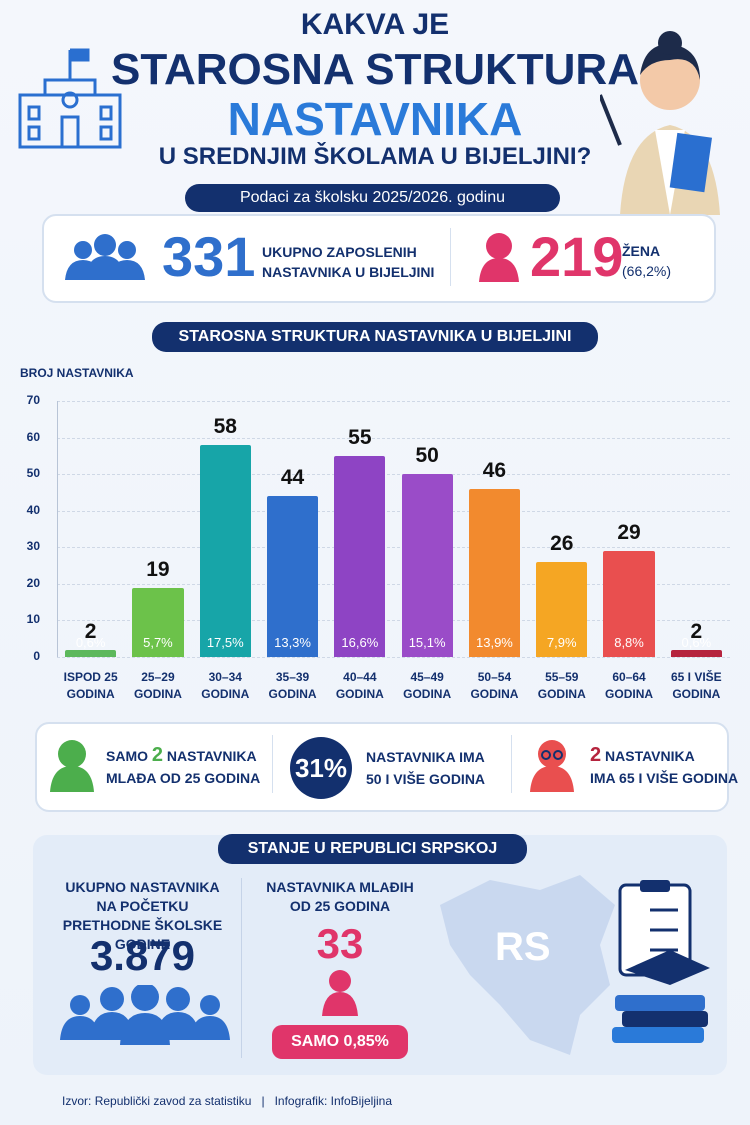 The width and height of the screenshot is (750, 1125). Describe the element at coordinates (426, 768) in the screenshot. I see `fact-text: NASTAVNIKA IMA 50 I VIŠE GODINA` at that location.